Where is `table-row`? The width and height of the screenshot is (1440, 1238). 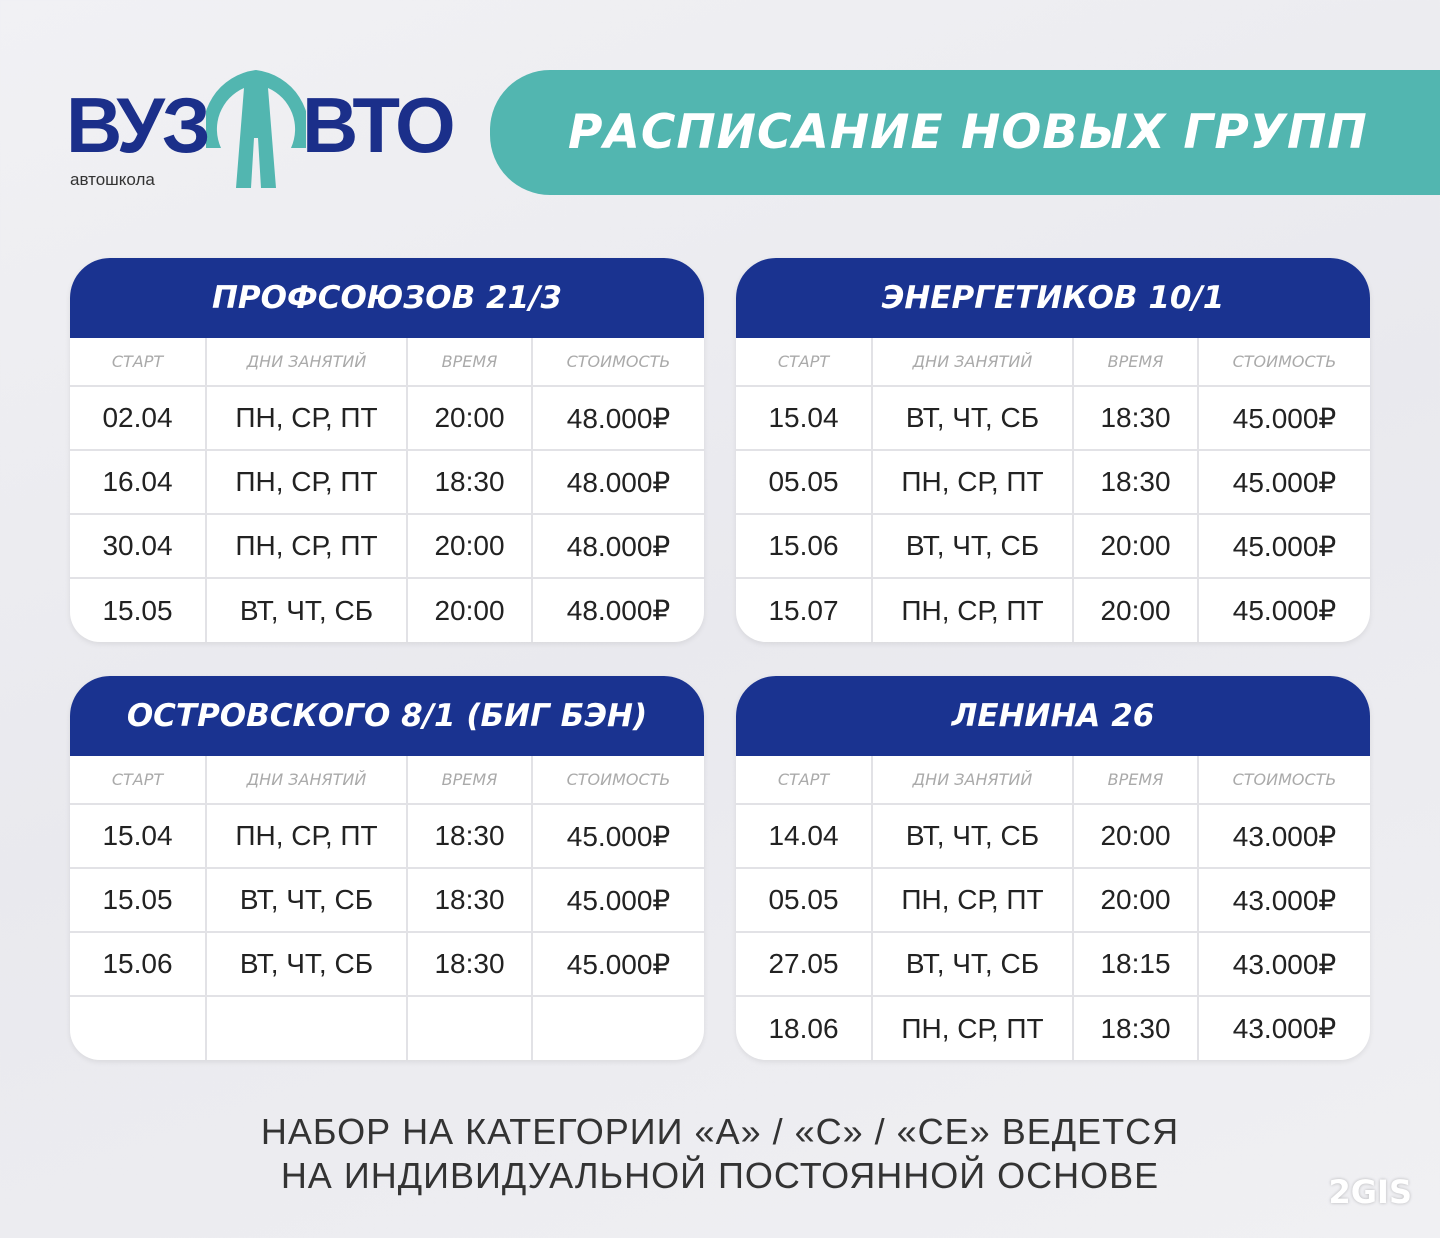 table-row is located at coordinates (387, 1027).